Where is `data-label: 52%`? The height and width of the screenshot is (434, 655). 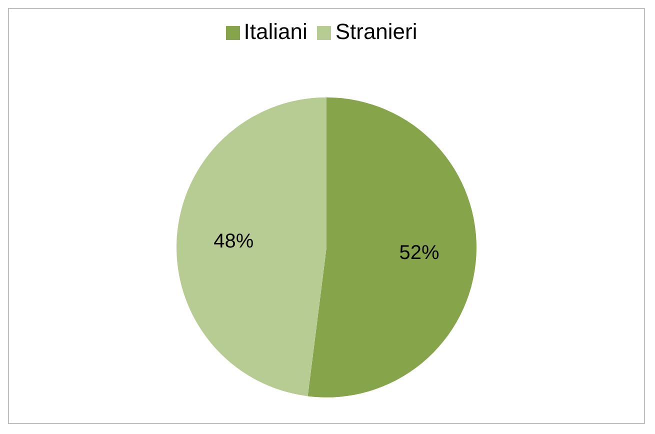
data-label: 52% is located at coordinates (419, 253).